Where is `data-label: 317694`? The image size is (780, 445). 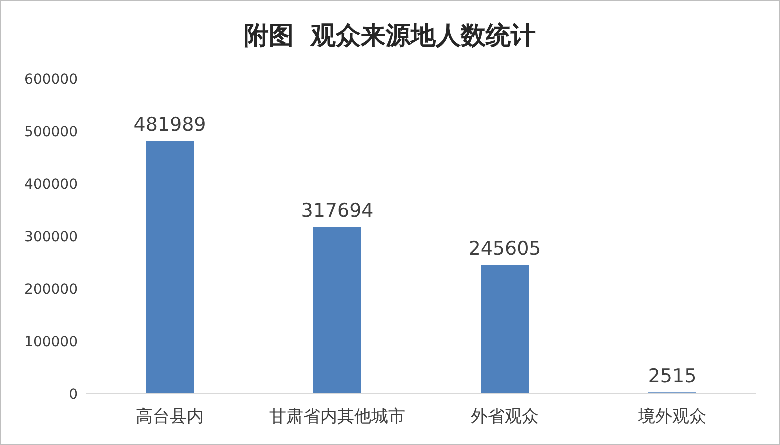 data-label: 317694 is located at coordinates (337, 211).